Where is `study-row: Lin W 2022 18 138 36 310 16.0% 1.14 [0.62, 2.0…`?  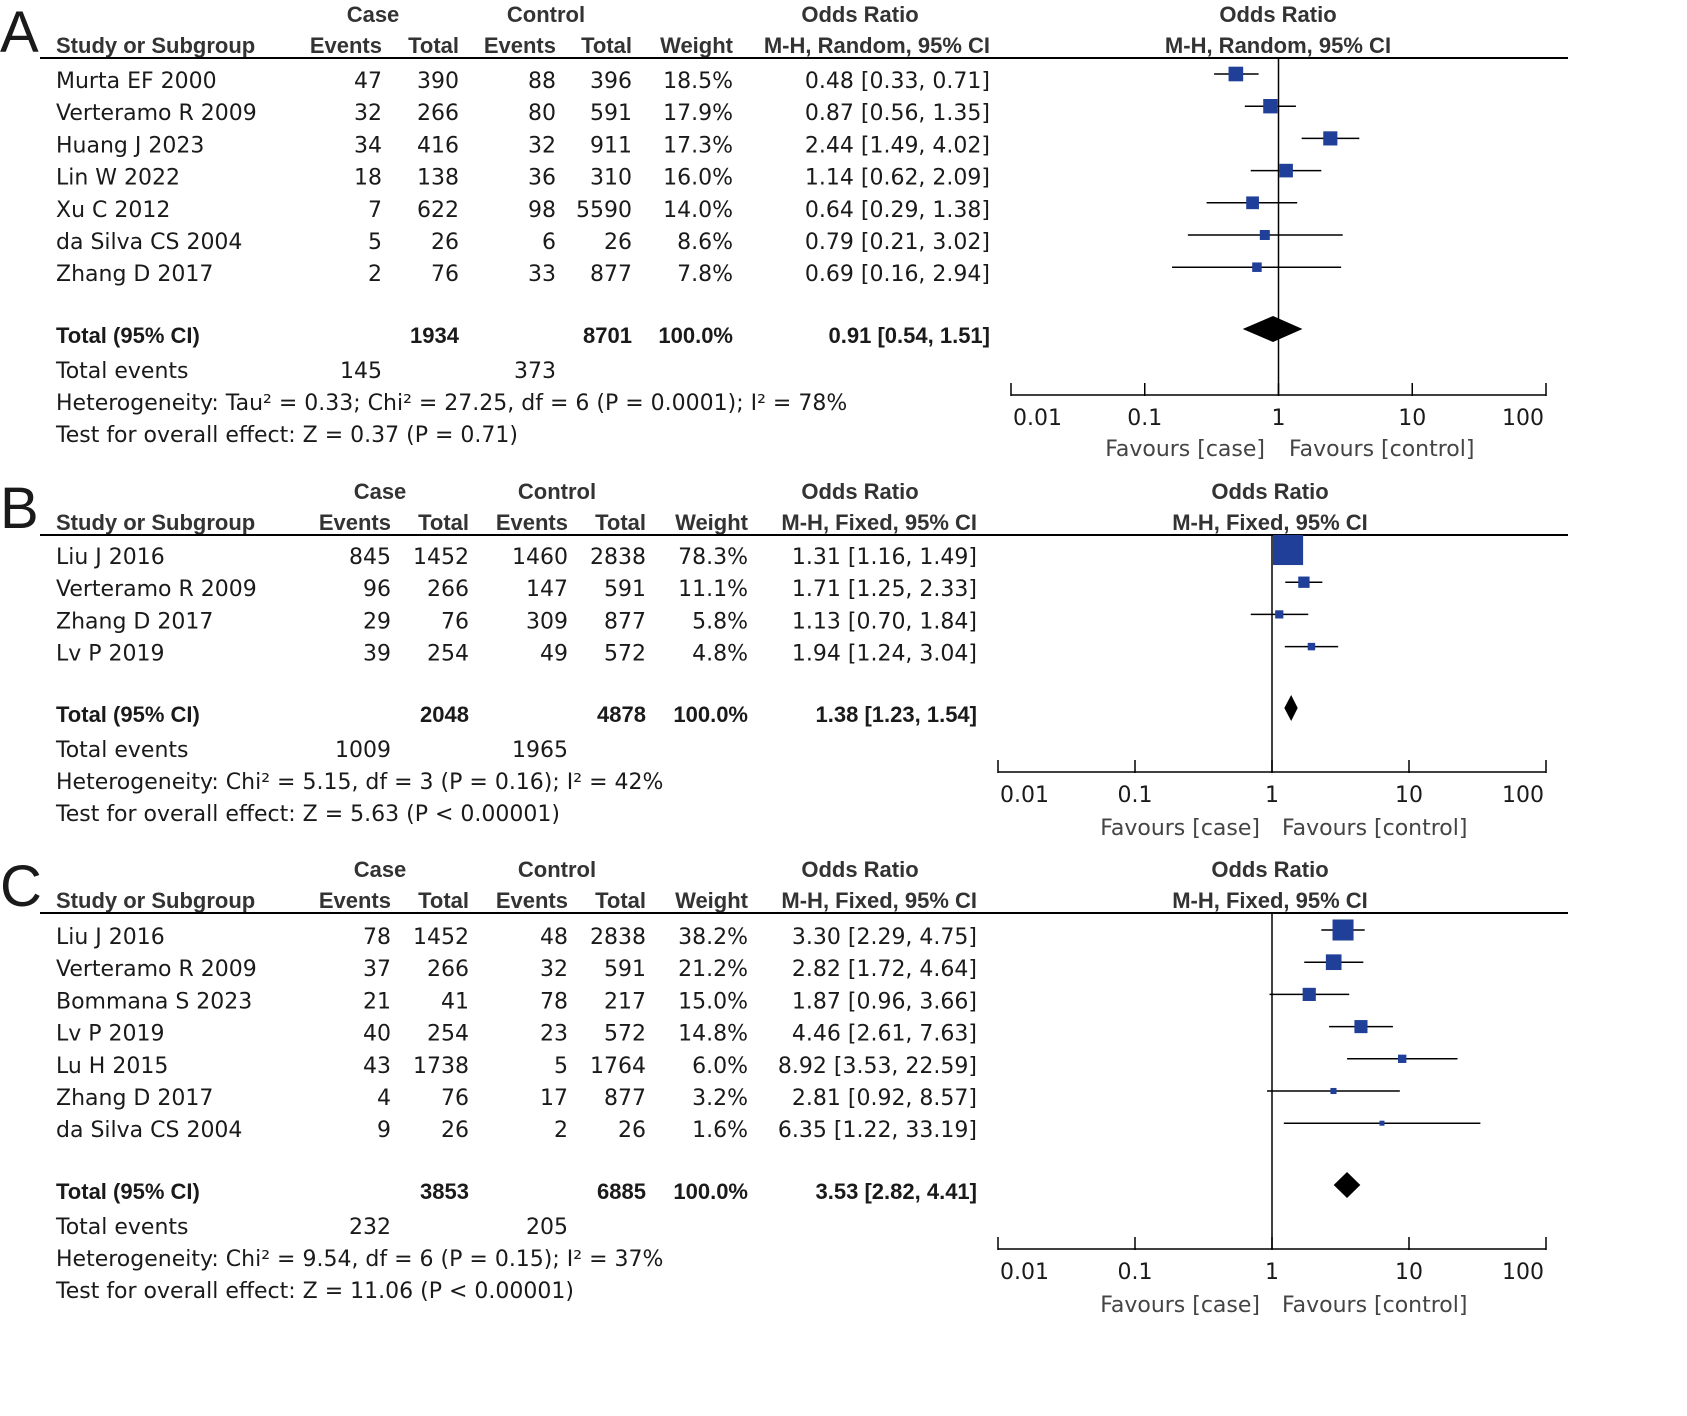 study-row: Lin W 2022 18 138 36 310 16.0% 1.14 [0.62, 2.0… is located at coordinates (689, 177).